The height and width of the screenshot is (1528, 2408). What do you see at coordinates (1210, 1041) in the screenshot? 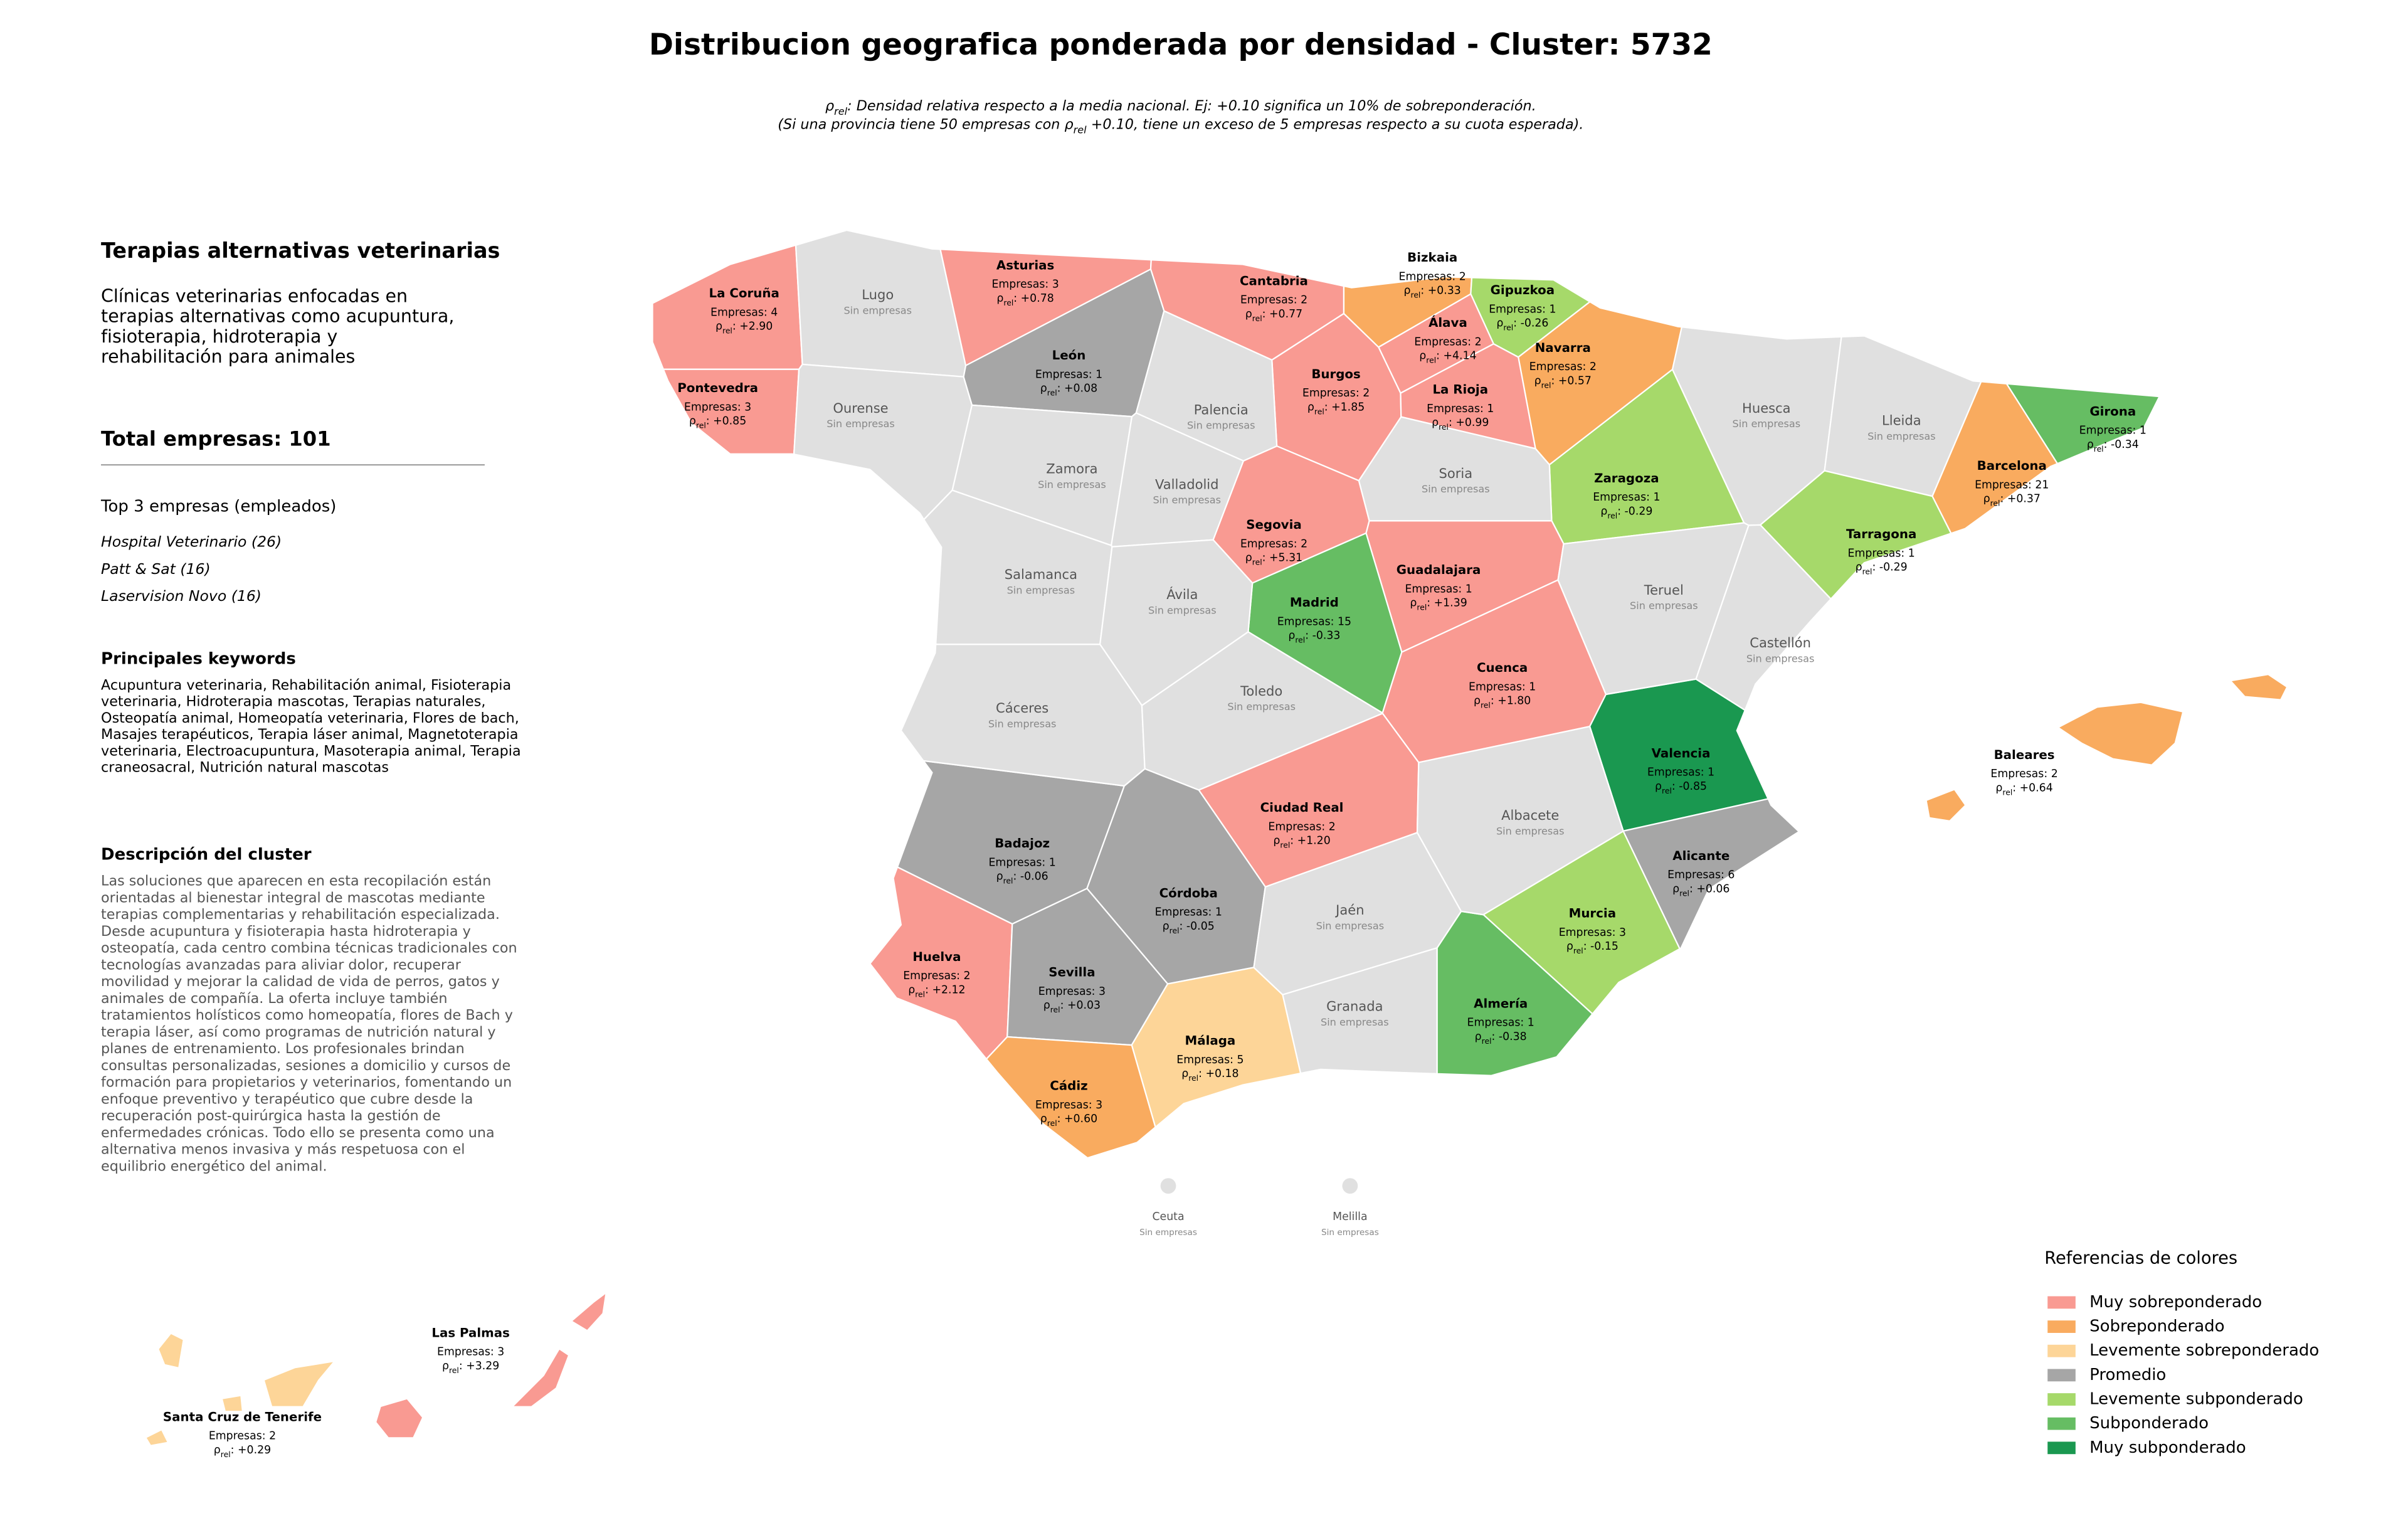
I see `province-name: Málaga` at bounding box center [1210, 1041].